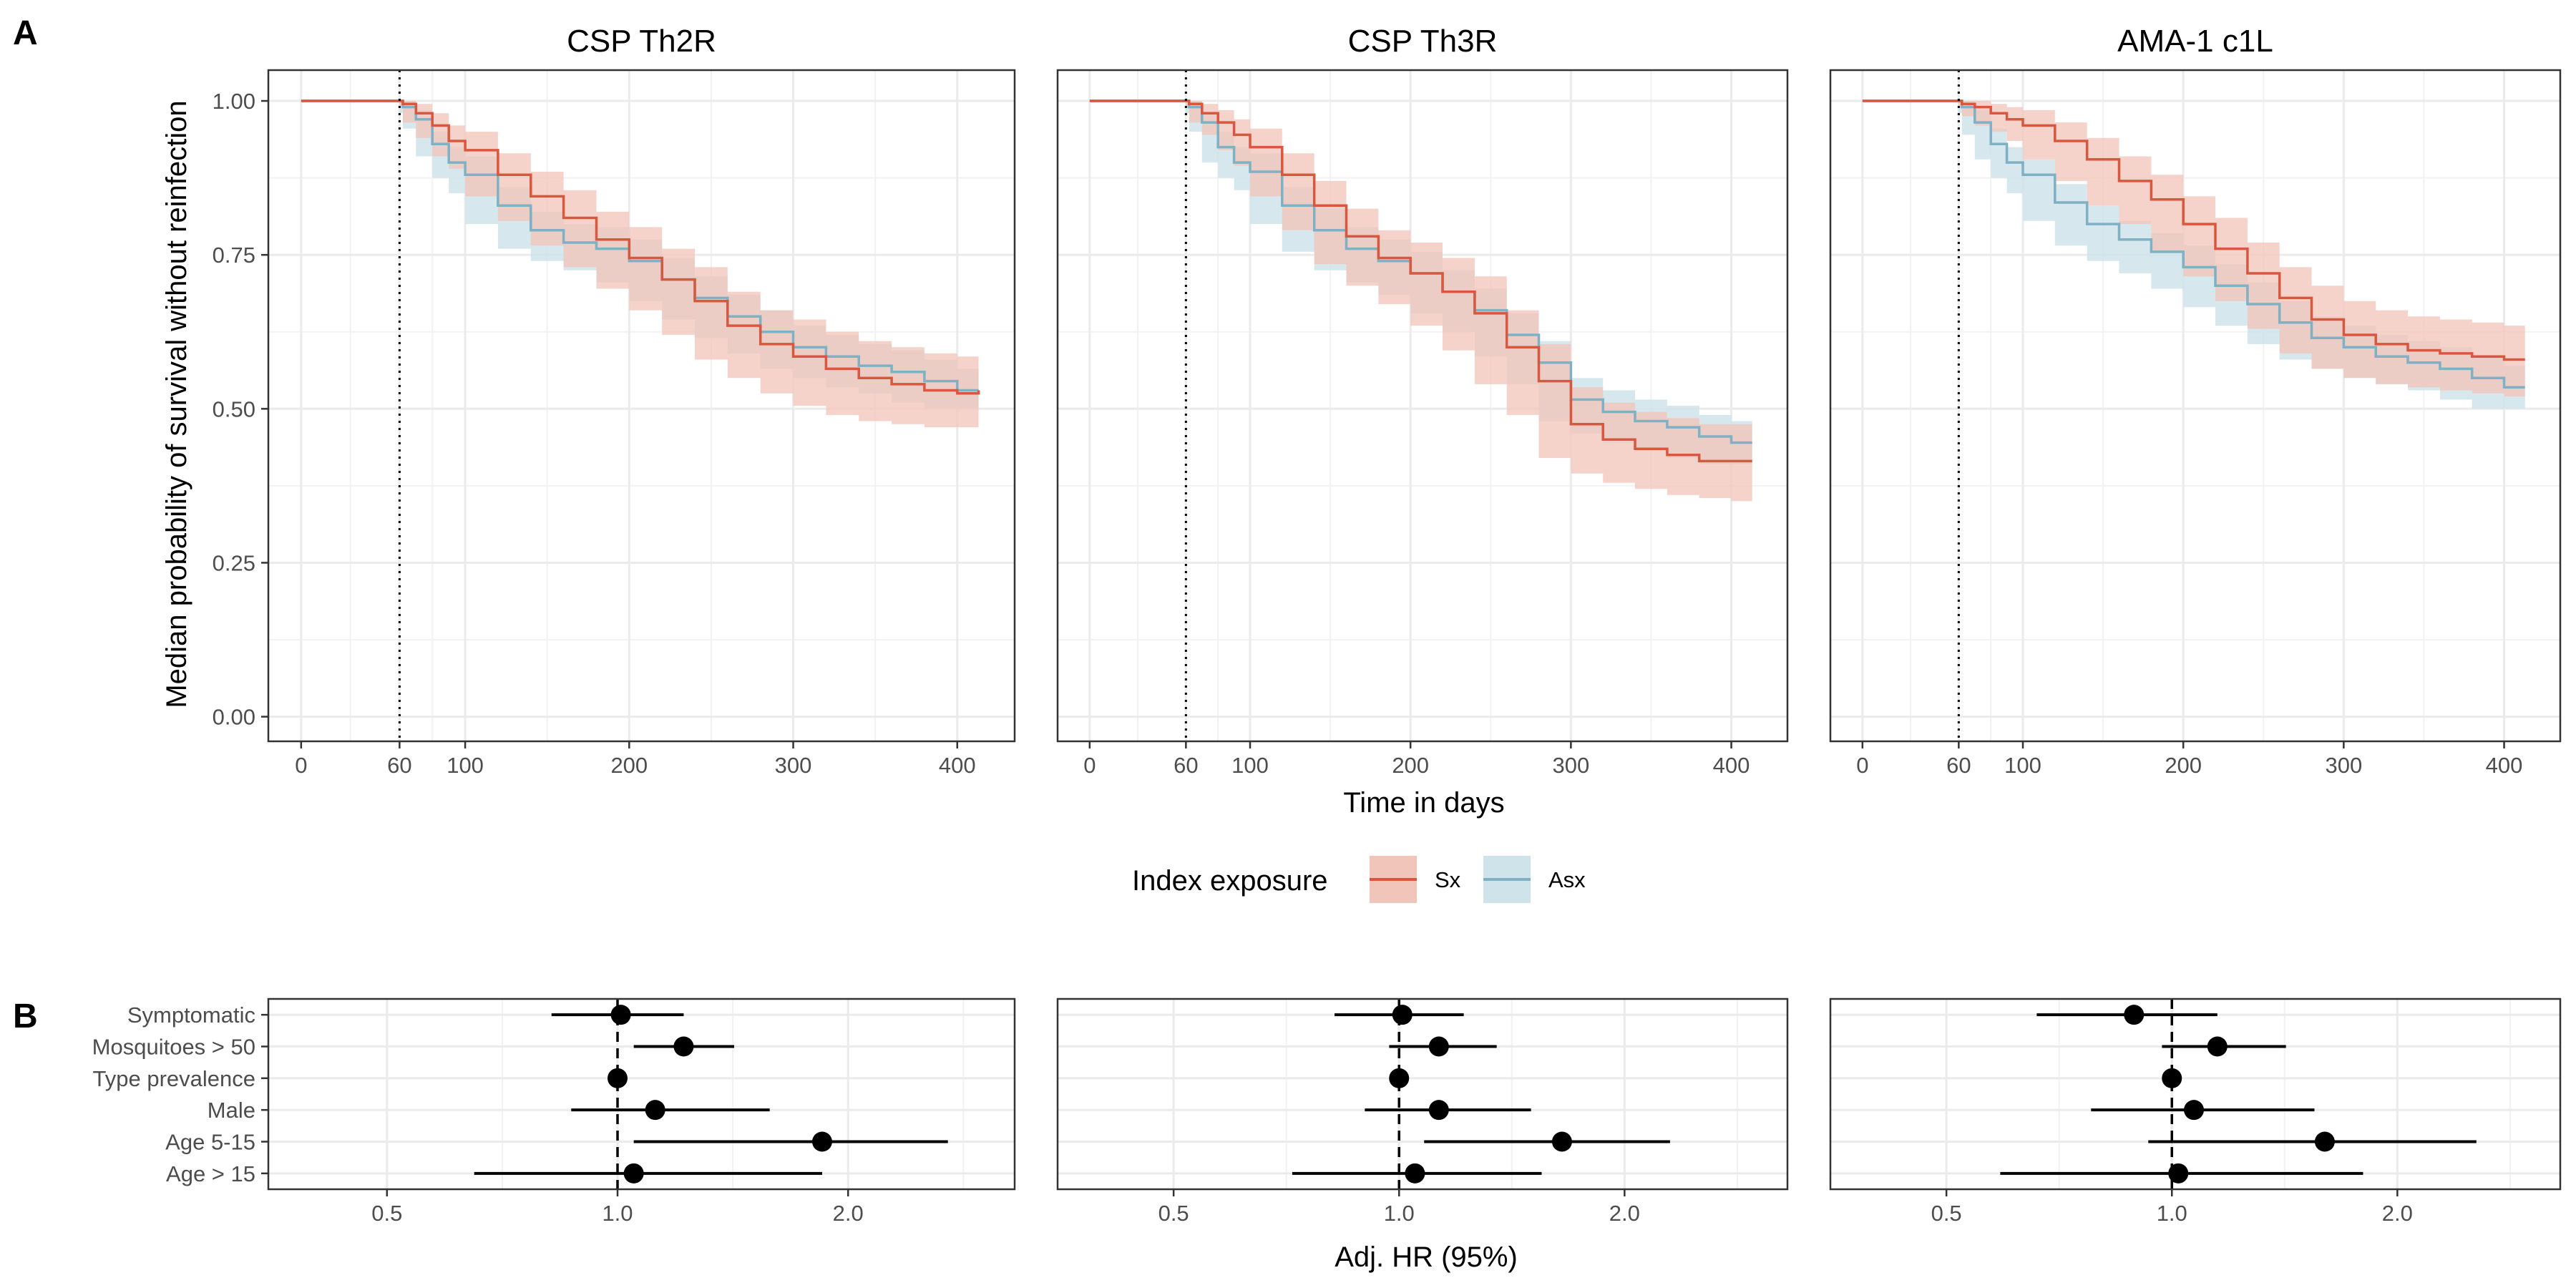 The width and height of the screenshot is (2576, 1288). What do you see at coordinates (234, 562) in the screenshot?
I see `y-tick-label: 0.25` at bounding box center [234, 562].